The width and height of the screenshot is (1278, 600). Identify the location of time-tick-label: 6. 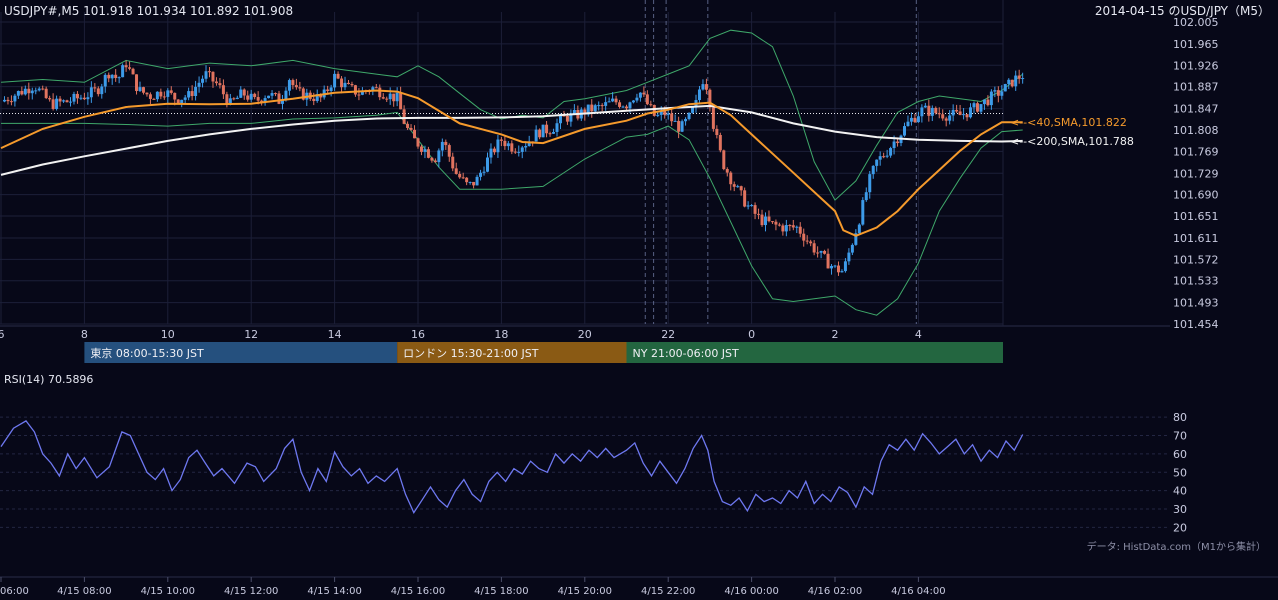
(2, 334).